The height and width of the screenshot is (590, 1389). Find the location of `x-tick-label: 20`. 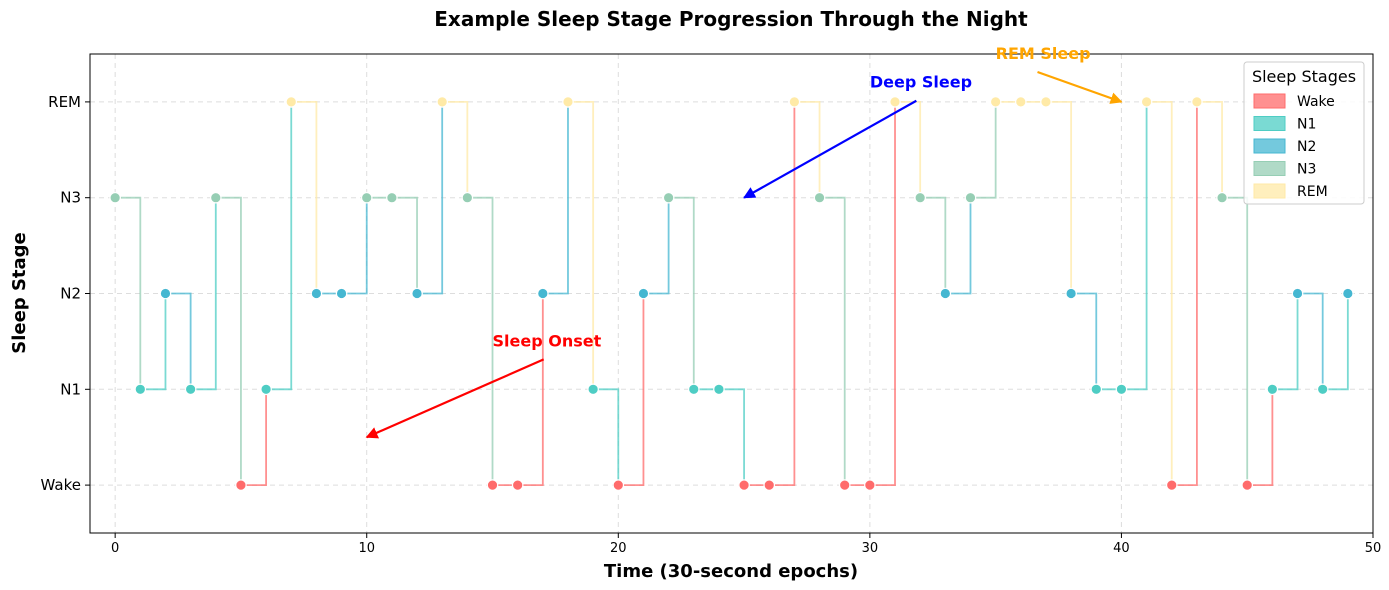

x-tick-label: 20 is located at coordinates (618, 548).